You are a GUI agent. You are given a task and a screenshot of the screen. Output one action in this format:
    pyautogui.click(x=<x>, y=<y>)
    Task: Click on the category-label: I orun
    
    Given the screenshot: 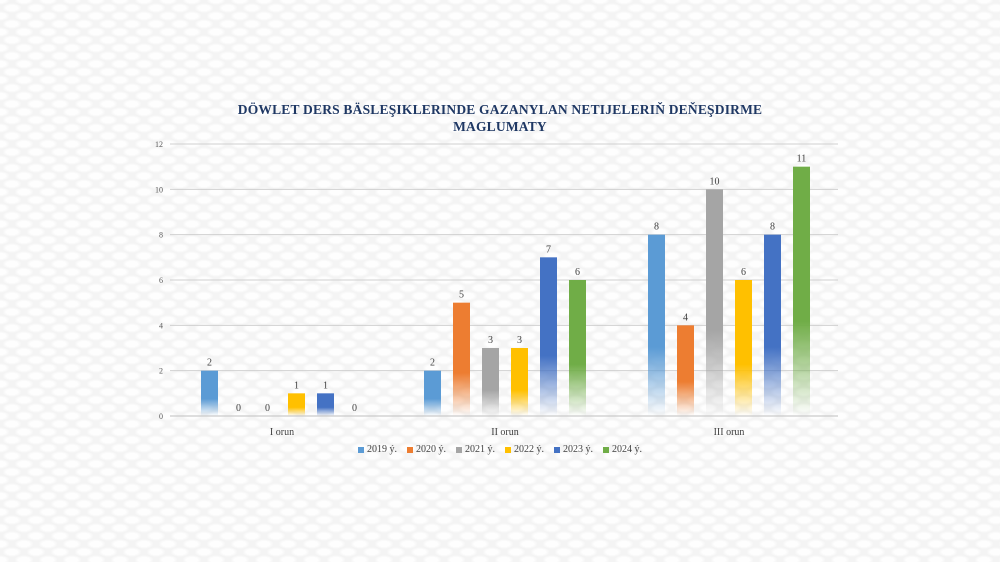 What is the action you would take?
    pyautogui.click(x=282, y=432)
    